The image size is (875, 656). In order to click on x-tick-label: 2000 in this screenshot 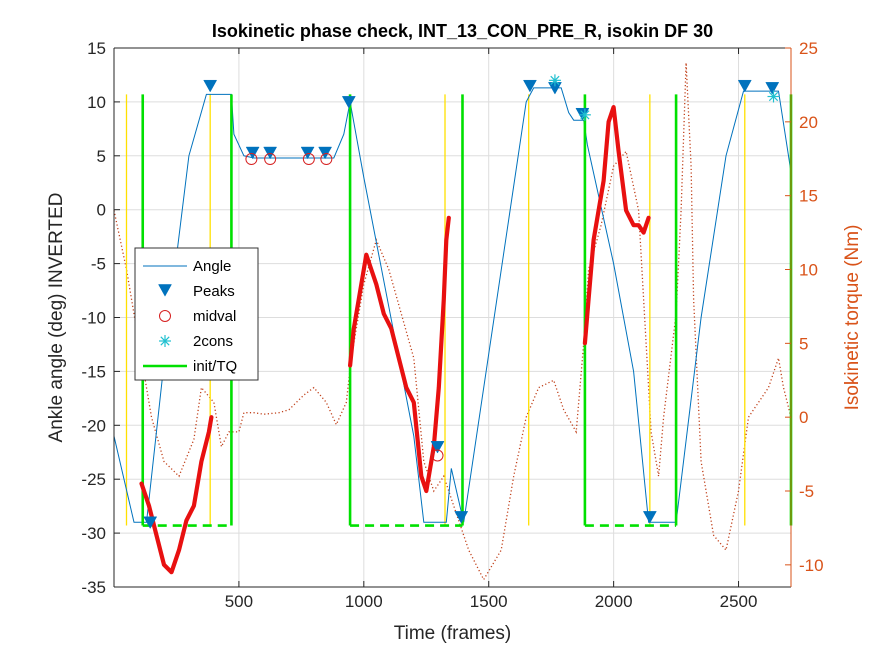, I will do `click(614, 601)`.